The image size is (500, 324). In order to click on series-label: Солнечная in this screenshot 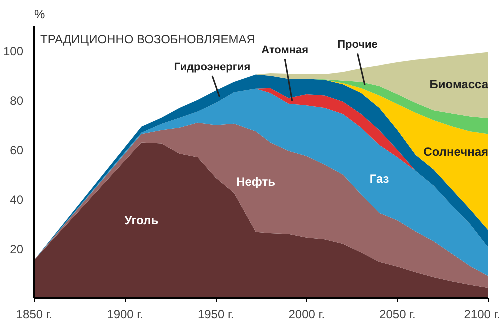, I will do `click(456, 152)`.